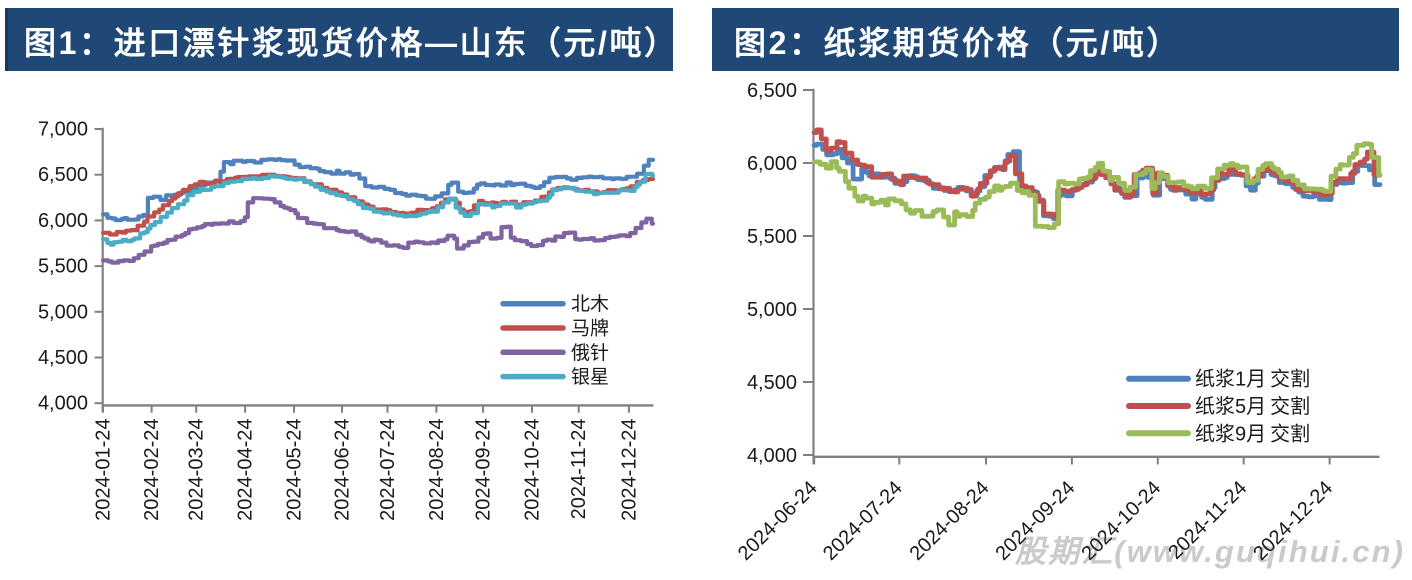 The image size is (1412, 580). What do you see at coordinates (533, 470) in the screenshot?
I see `svg-text: 2024-10-24` at bounding box center [533, 470].